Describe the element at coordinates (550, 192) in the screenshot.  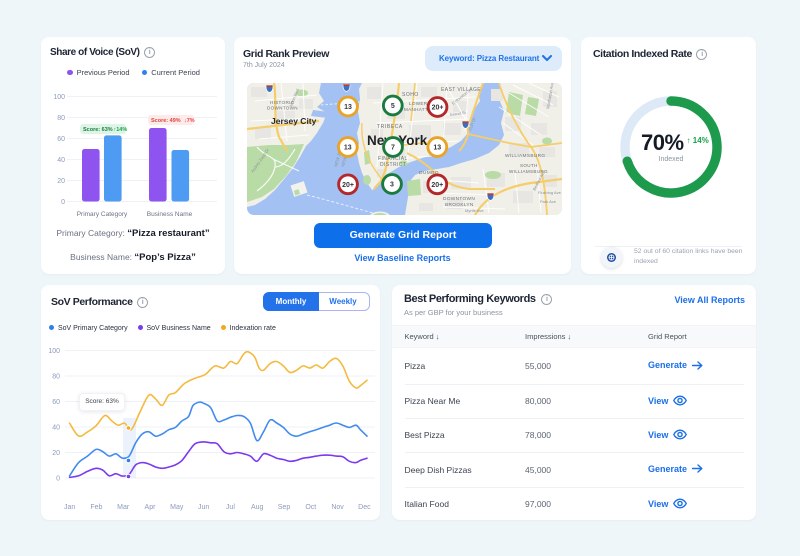
I see `svg-text: Flushing Ave` at that location.